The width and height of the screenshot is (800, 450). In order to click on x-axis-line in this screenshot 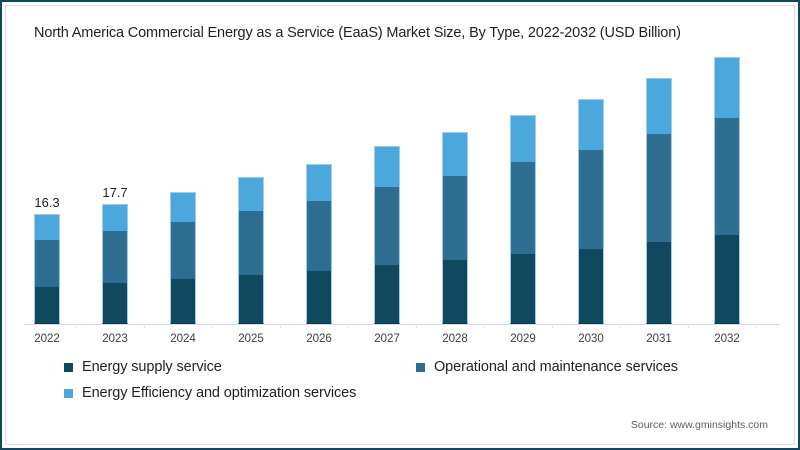, I will do `click(402, 324)`.